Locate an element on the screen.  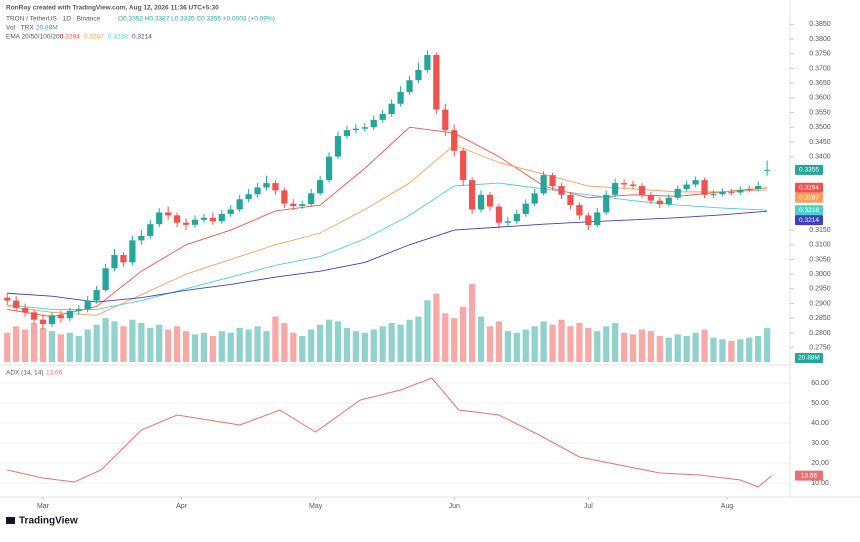
y-tick-label: 0.3700 is located at coordinates (820, 68).